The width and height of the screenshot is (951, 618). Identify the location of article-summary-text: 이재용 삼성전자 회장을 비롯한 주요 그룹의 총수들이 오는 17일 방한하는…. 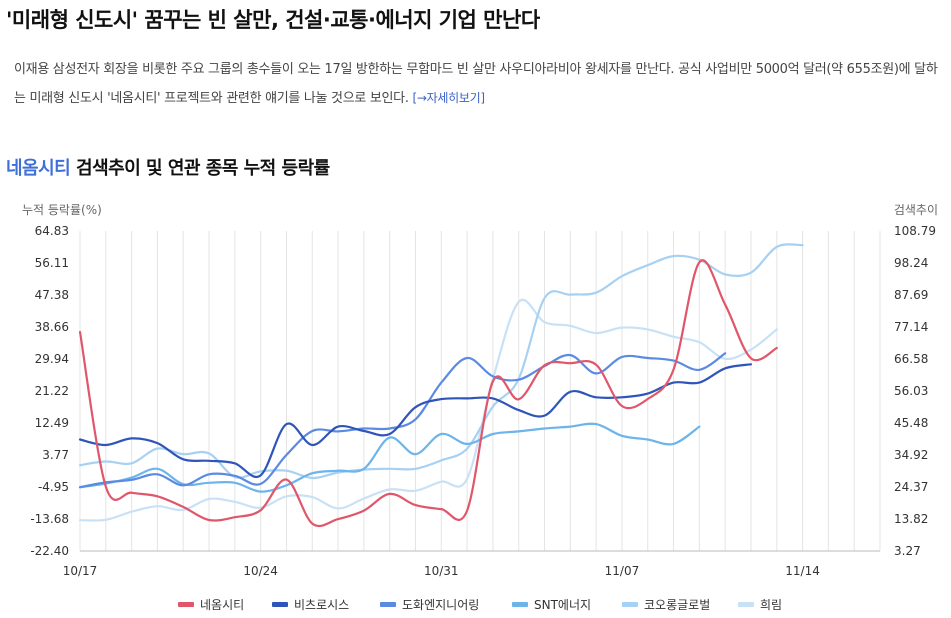
(476, 84).